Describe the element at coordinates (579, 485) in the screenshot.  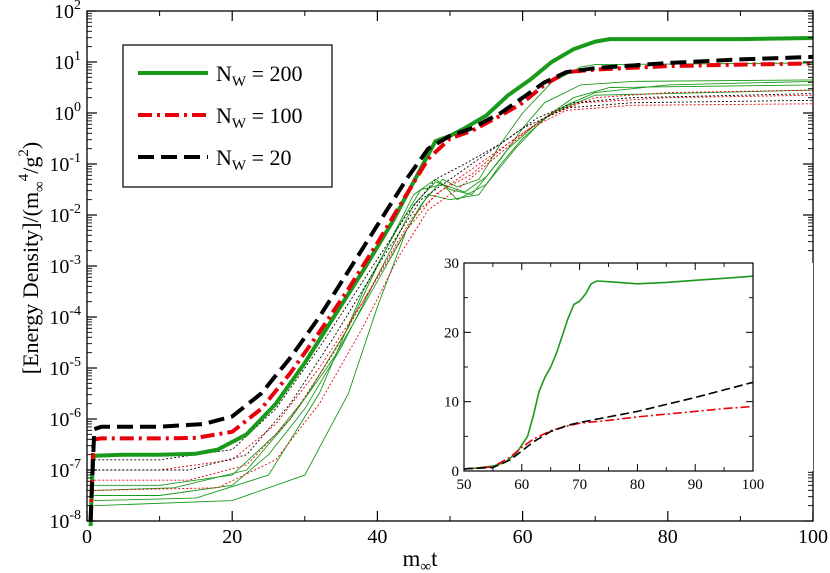
I see `inset-x-tick-label: 70` at that location.